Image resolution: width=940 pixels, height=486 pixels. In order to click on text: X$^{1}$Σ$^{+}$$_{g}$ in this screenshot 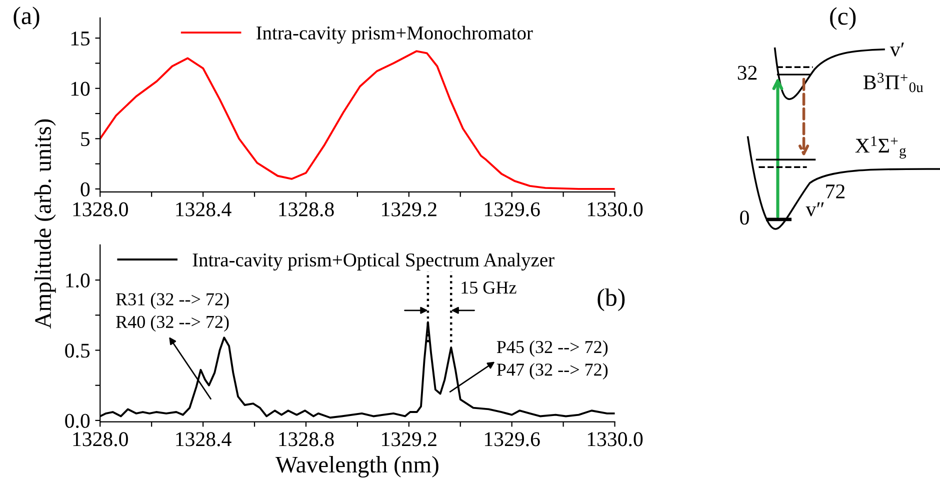, I will do `click(880, 147)`.